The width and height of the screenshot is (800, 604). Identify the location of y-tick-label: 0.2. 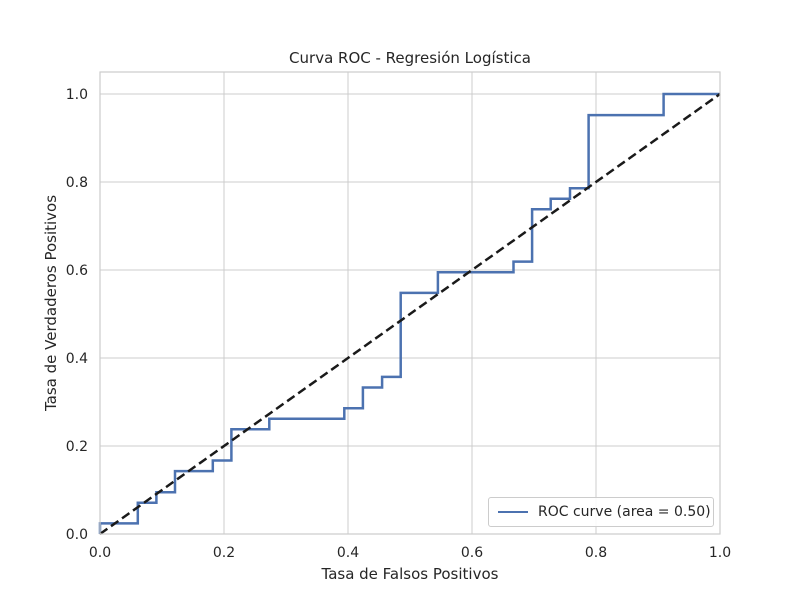
(77, 447).